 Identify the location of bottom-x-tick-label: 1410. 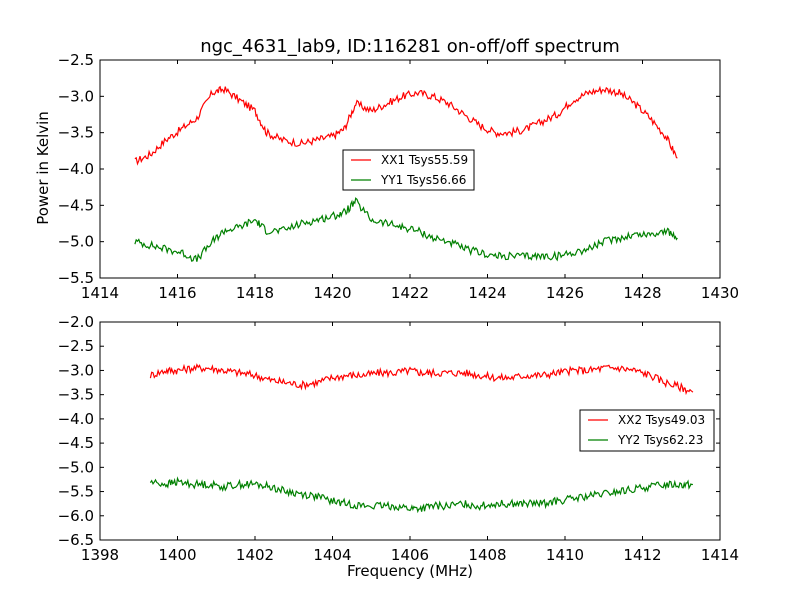
(565, 555).